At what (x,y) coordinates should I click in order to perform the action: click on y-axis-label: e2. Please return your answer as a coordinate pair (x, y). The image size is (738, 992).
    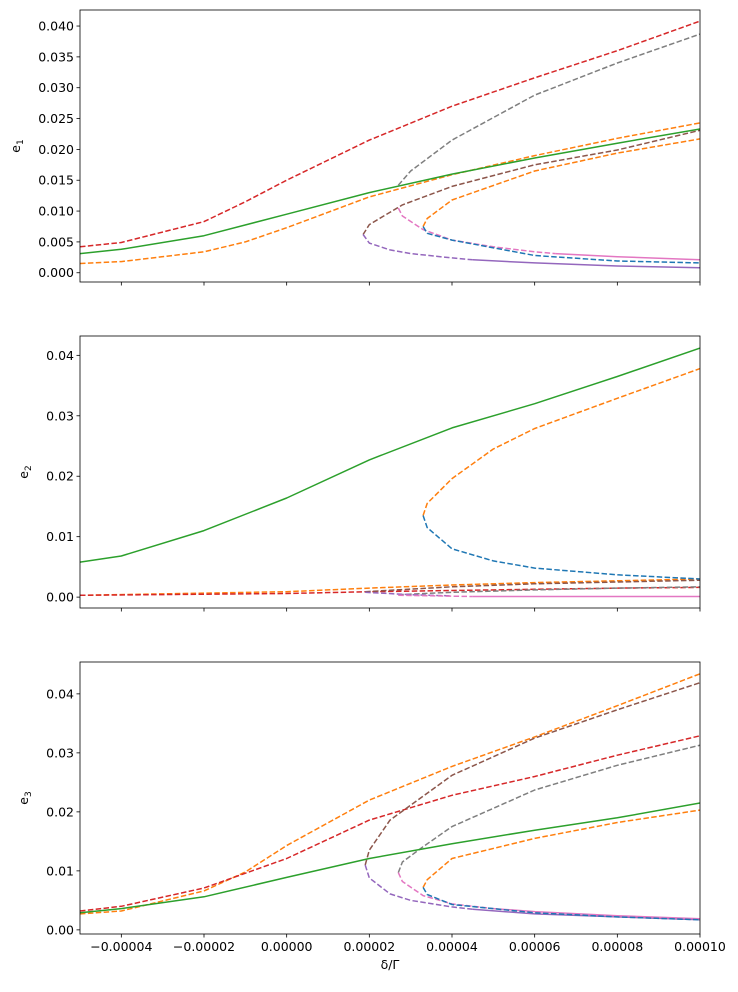
    Looking at the image, I should click on (25, 471).